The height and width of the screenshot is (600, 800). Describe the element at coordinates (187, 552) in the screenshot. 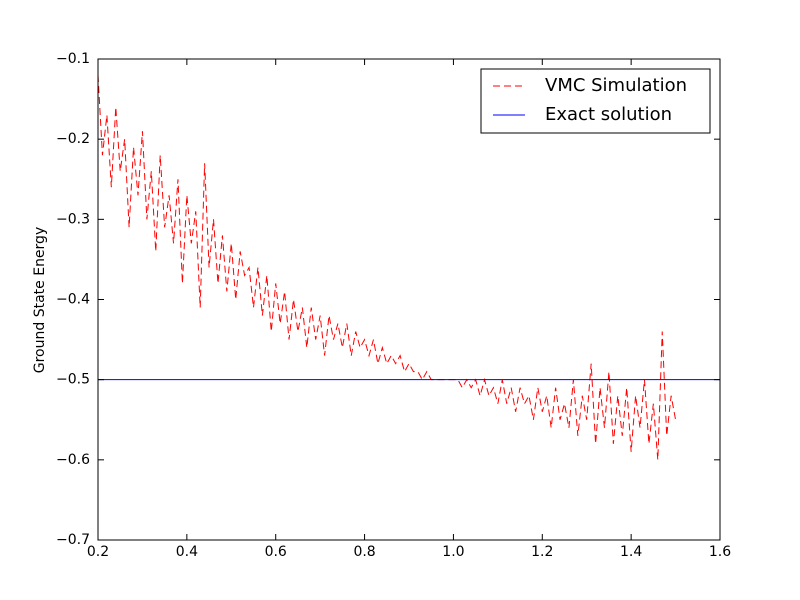

I see `x-tick-label: 0.4` at that location.